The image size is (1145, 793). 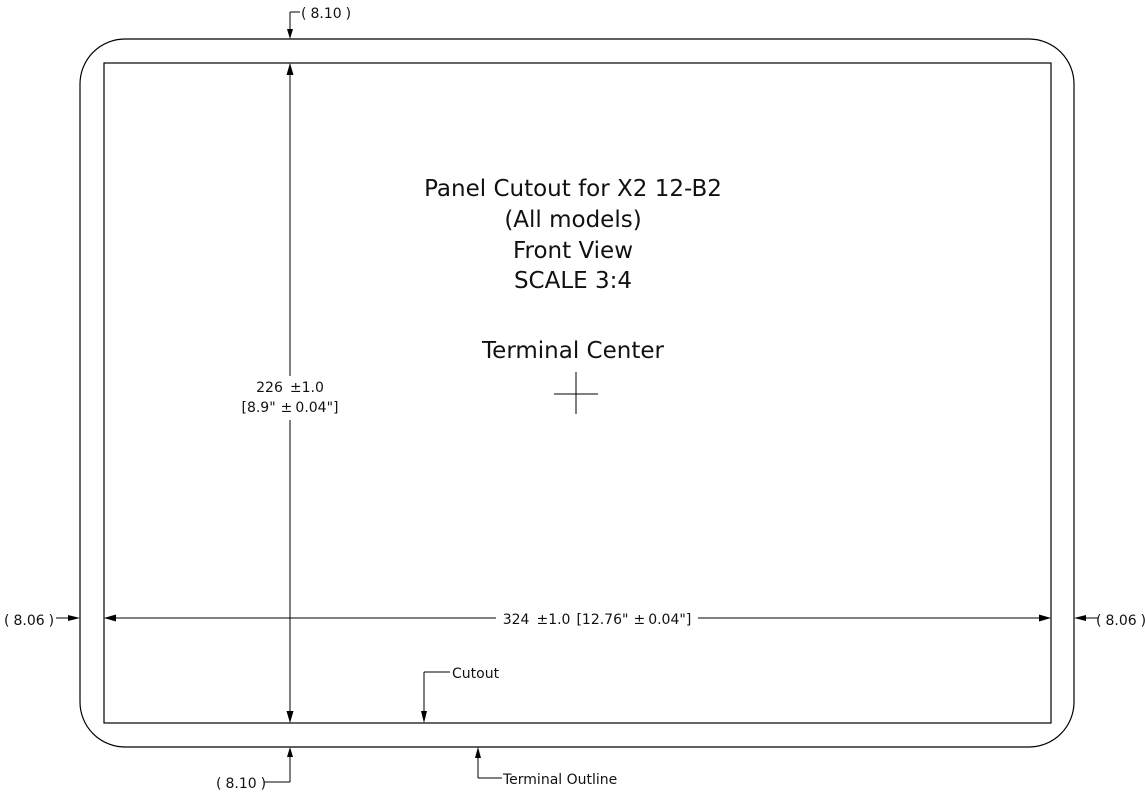 What do you see at coordinates (290, 34) in the screenshot?
I see `top-margin-arrow-icon` at bounding box center [290, 34].